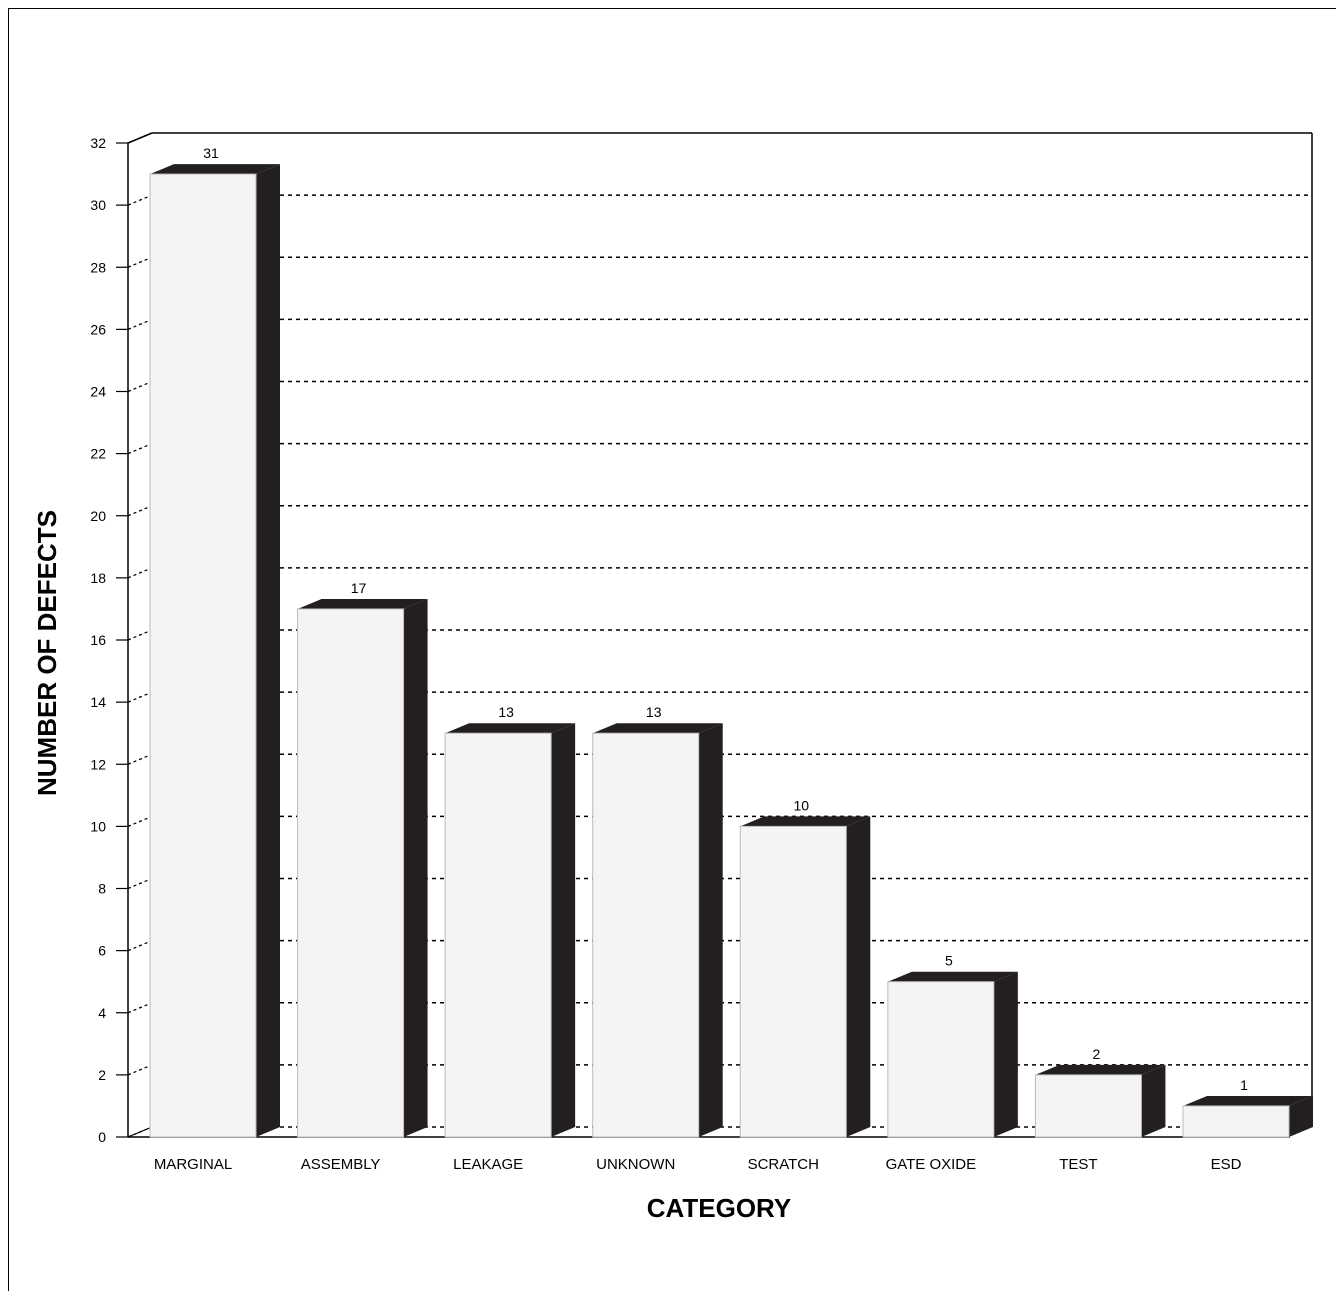 The width and height of the screenshot is (1336, 1291). I want to click on y-tick-label: 28, so click(98, 267).